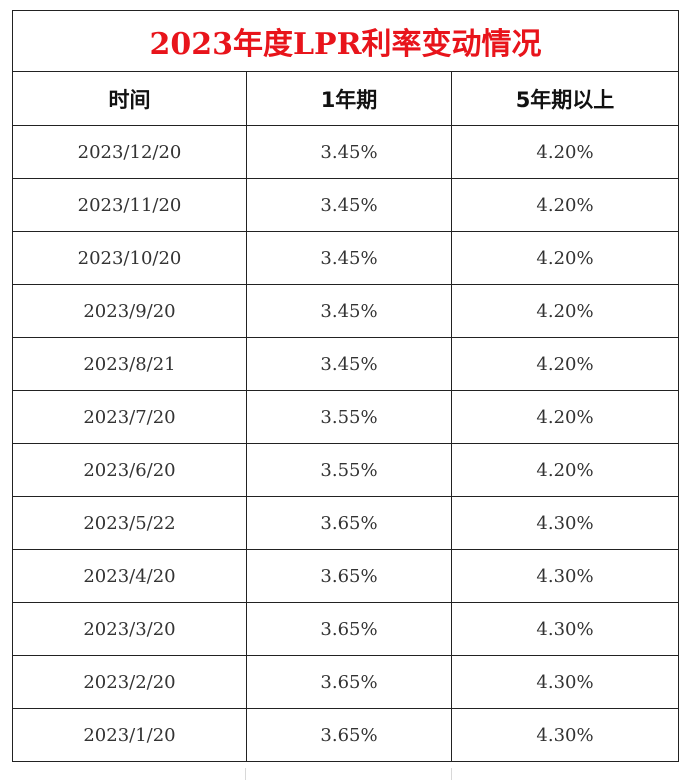 This screenshot has height=780, width=691. I want to click on table-row: 2023/8/21 3.45% 4.20%, so click(345, 364).